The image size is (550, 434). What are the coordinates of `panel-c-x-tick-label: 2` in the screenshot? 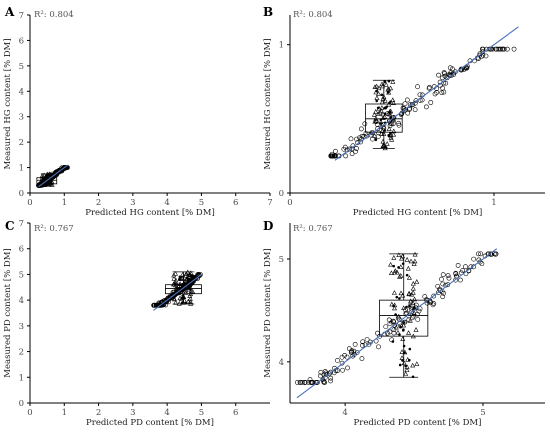 It's located at (98, 413).